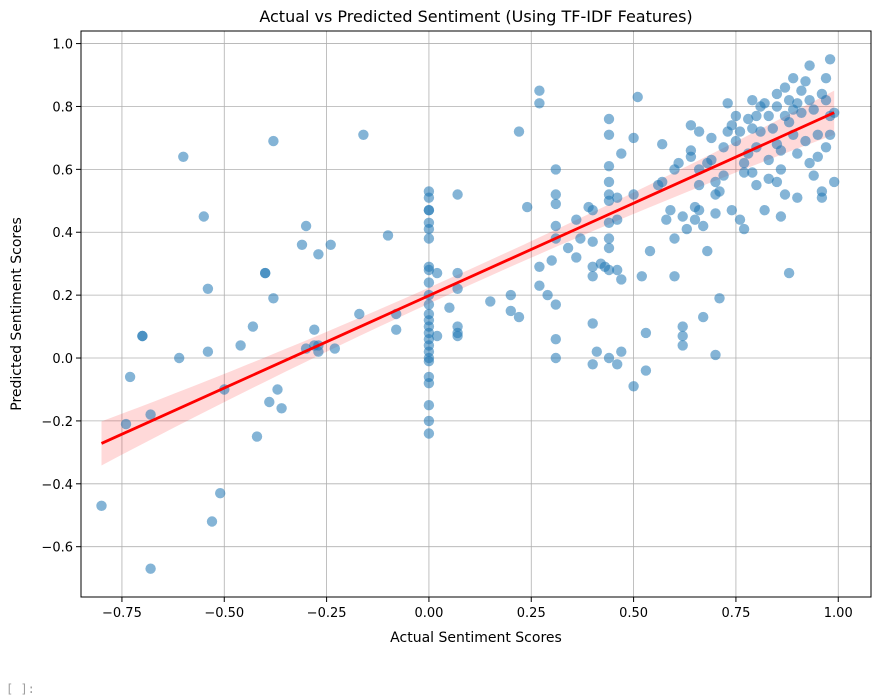 This screenshot has width=882, height=696. Describe the element at coordinates (57, 485) in the screenshot. I see `y-tick-label: −0.4` at that location.